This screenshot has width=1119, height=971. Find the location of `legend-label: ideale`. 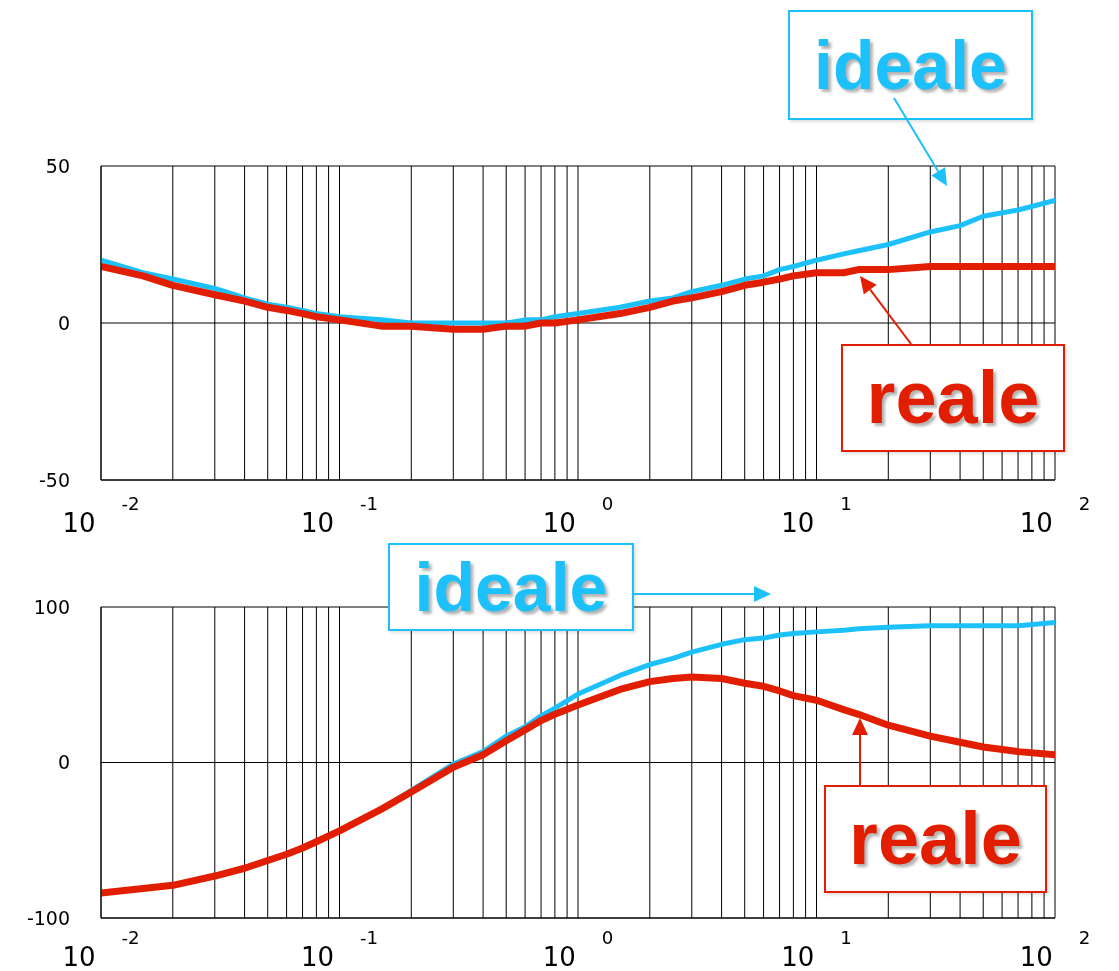

legend-label: ideale is located at coordinates (511, 587).